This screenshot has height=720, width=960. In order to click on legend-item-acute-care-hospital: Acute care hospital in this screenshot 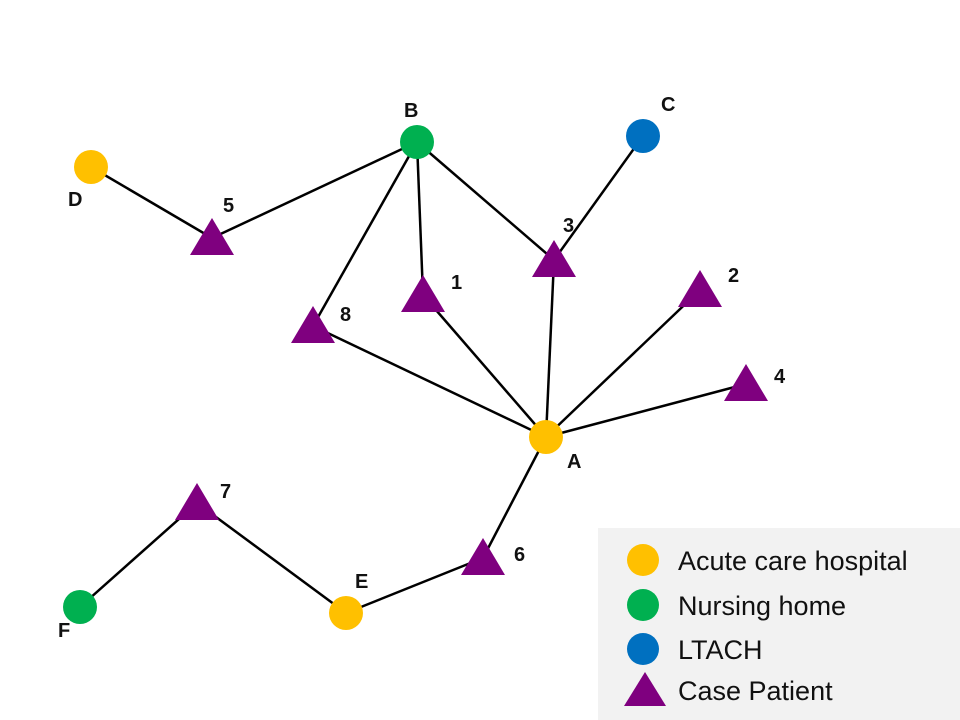, I will do `click(767, 560)`.